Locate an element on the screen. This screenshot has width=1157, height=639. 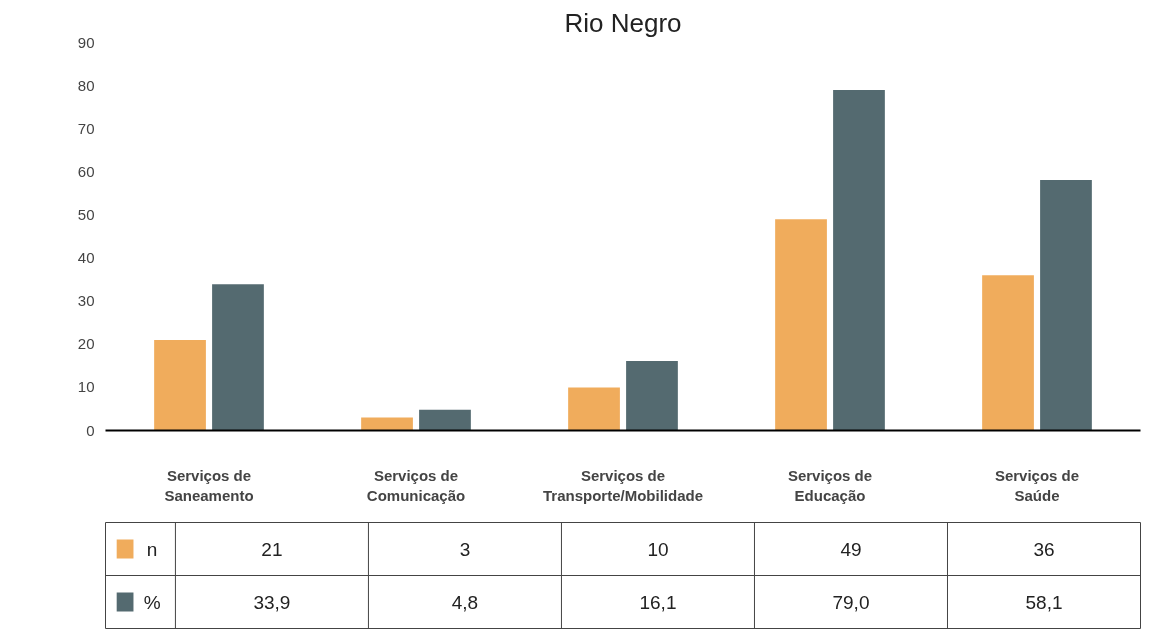
y-tick-label: 40 is located at coordinates (86, 258).